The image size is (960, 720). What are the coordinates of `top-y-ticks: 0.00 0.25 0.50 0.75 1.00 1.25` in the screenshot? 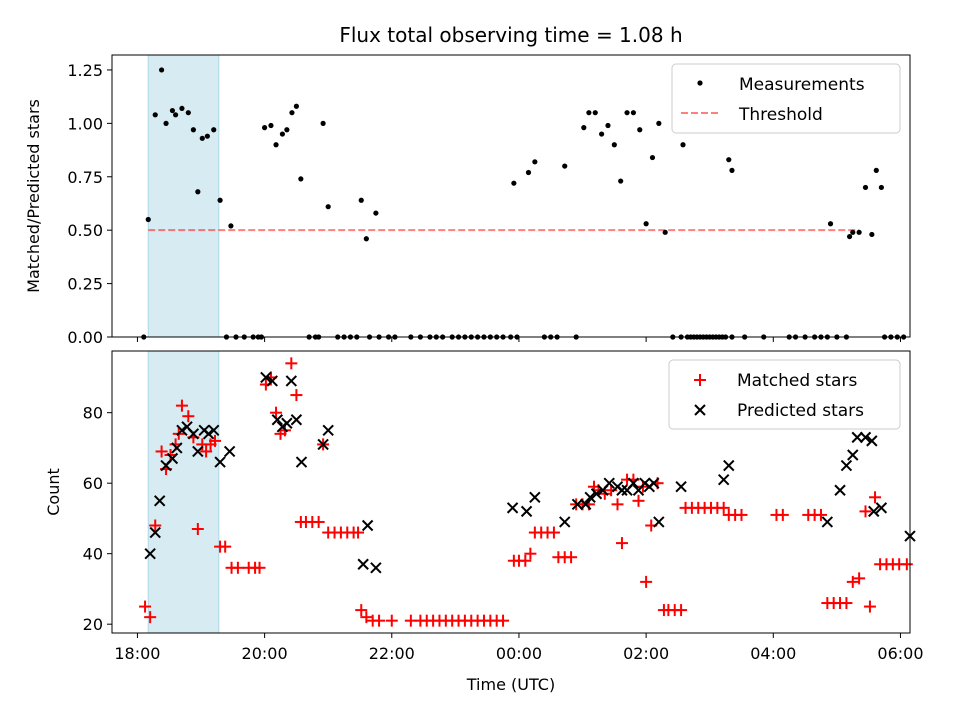 It's located at (89, 204).